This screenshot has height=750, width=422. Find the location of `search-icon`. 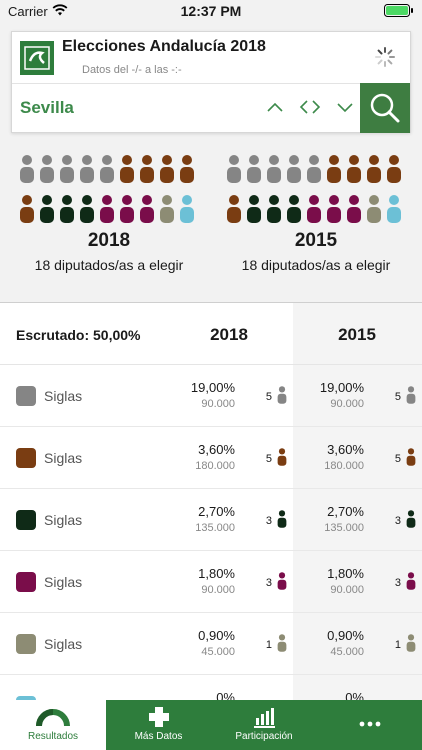

search-icon is located at coordinates (385, 108).